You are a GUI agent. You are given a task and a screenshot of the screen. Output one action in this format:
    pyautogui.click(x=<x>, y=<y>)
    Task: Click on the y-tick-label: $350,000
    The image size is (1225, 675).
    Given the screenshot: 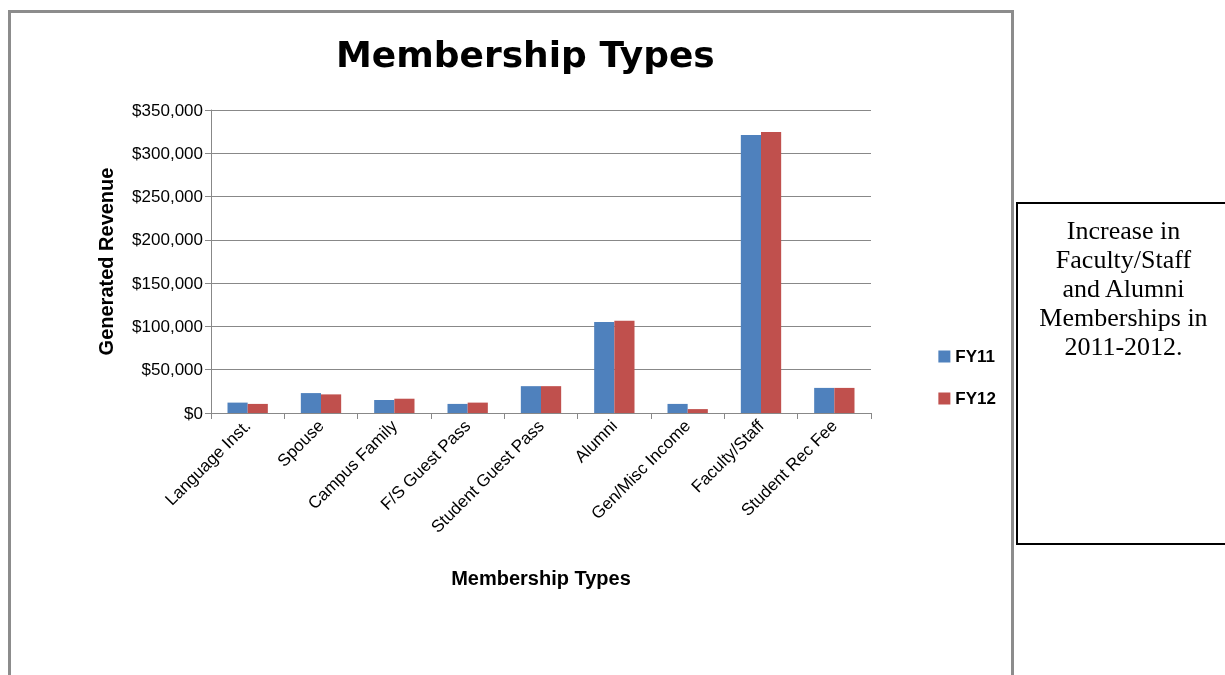 What is the action you would take?
    pyautogui.click(x=167, y=110)
    